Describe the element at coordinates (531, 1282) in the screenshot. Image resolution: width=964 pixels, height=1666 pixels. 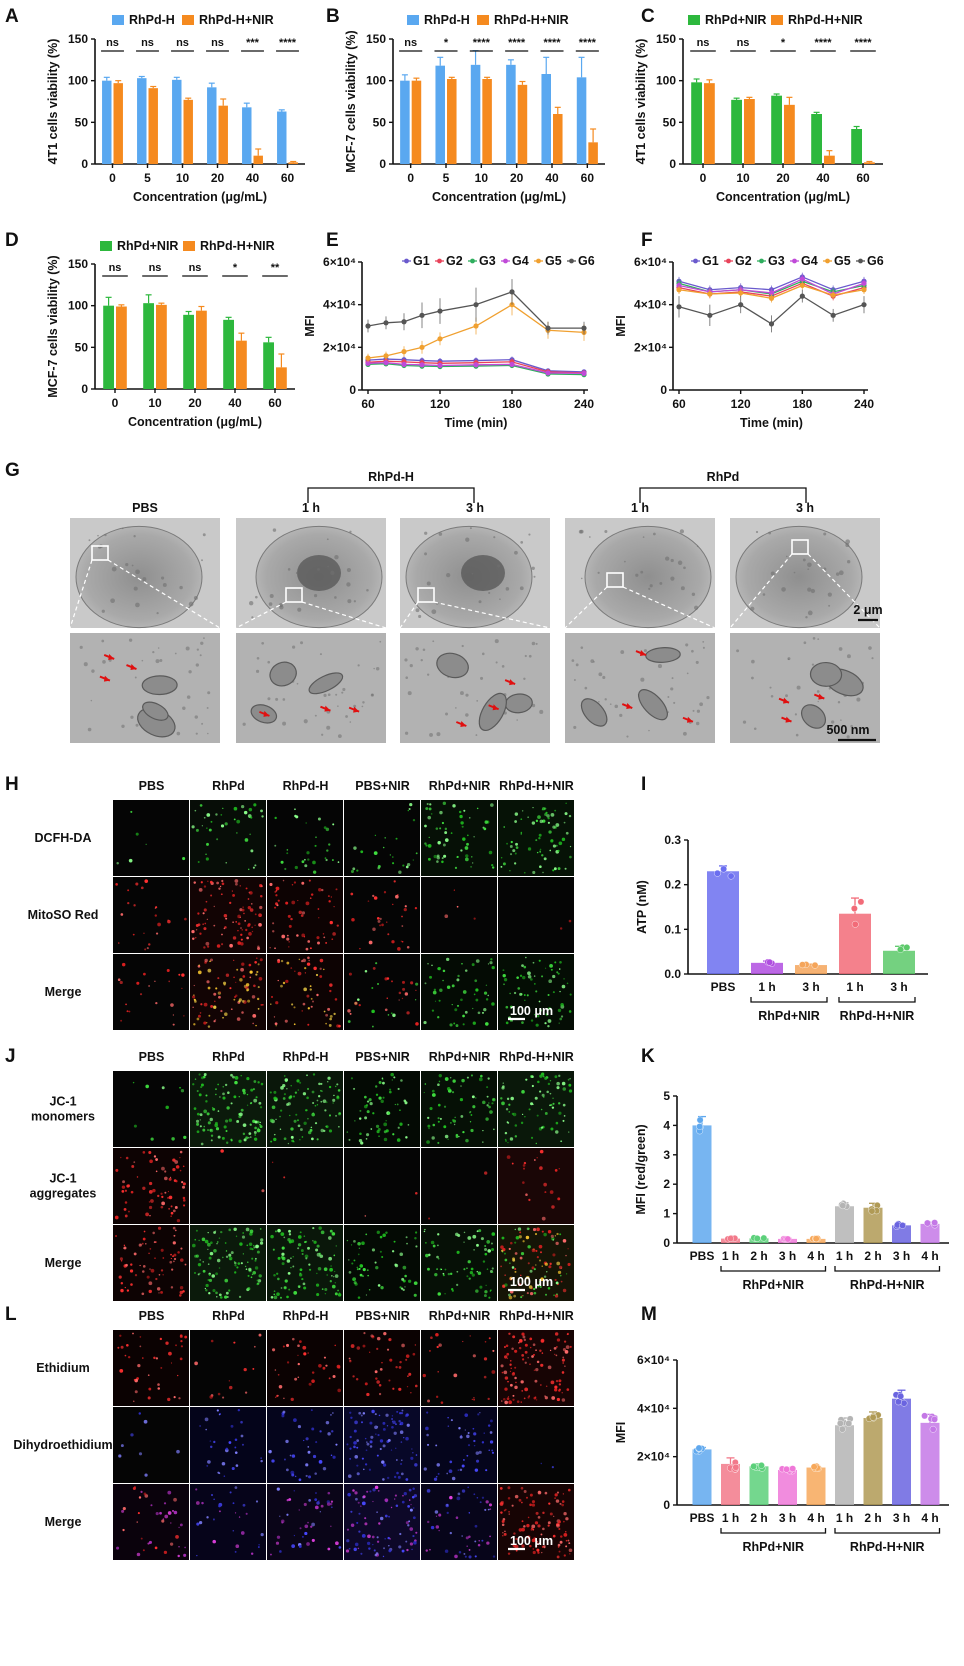
I see `scale-label: 100 μm` at that location.